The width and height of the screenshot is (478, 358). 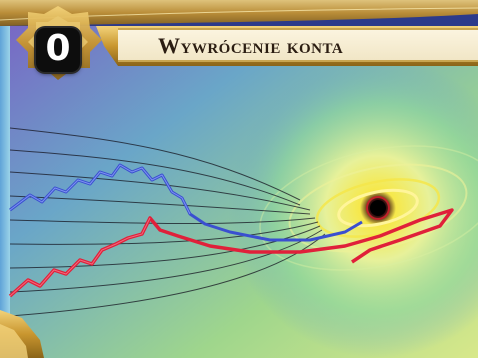 I want to click on black-hole, so click(x=378, y=208).